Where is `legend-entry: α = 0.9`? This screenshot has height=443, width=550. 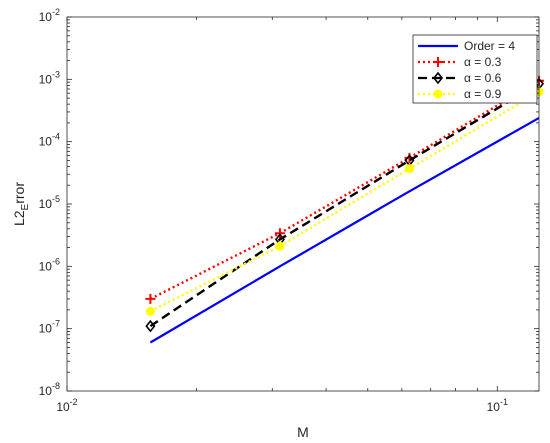
legend-entry: α = 0.9 is located at coordinates (460, 94).